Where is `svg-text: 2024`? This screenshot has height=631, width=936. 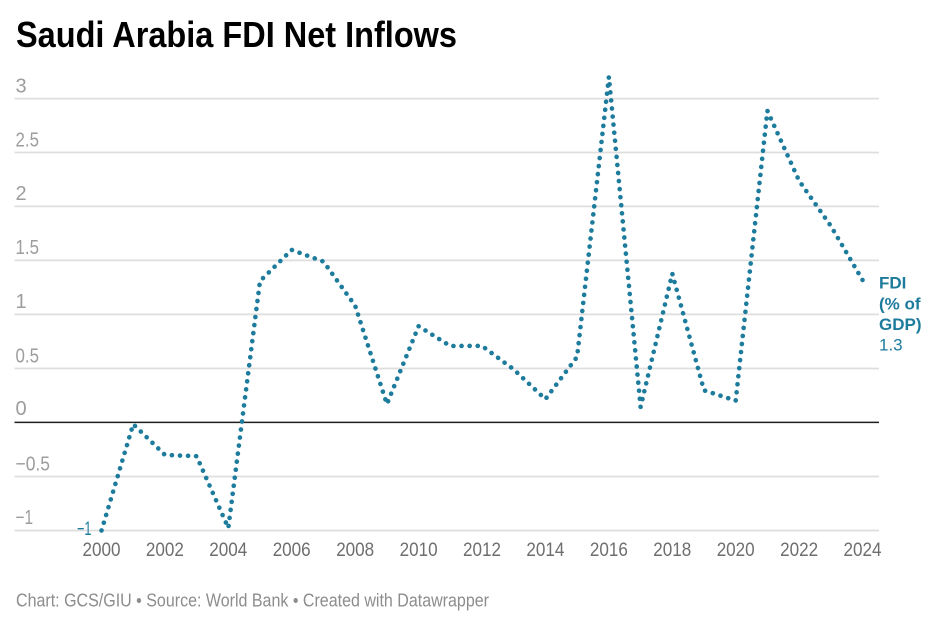 svg-text: 2024 is located at coordinates (863, 550).